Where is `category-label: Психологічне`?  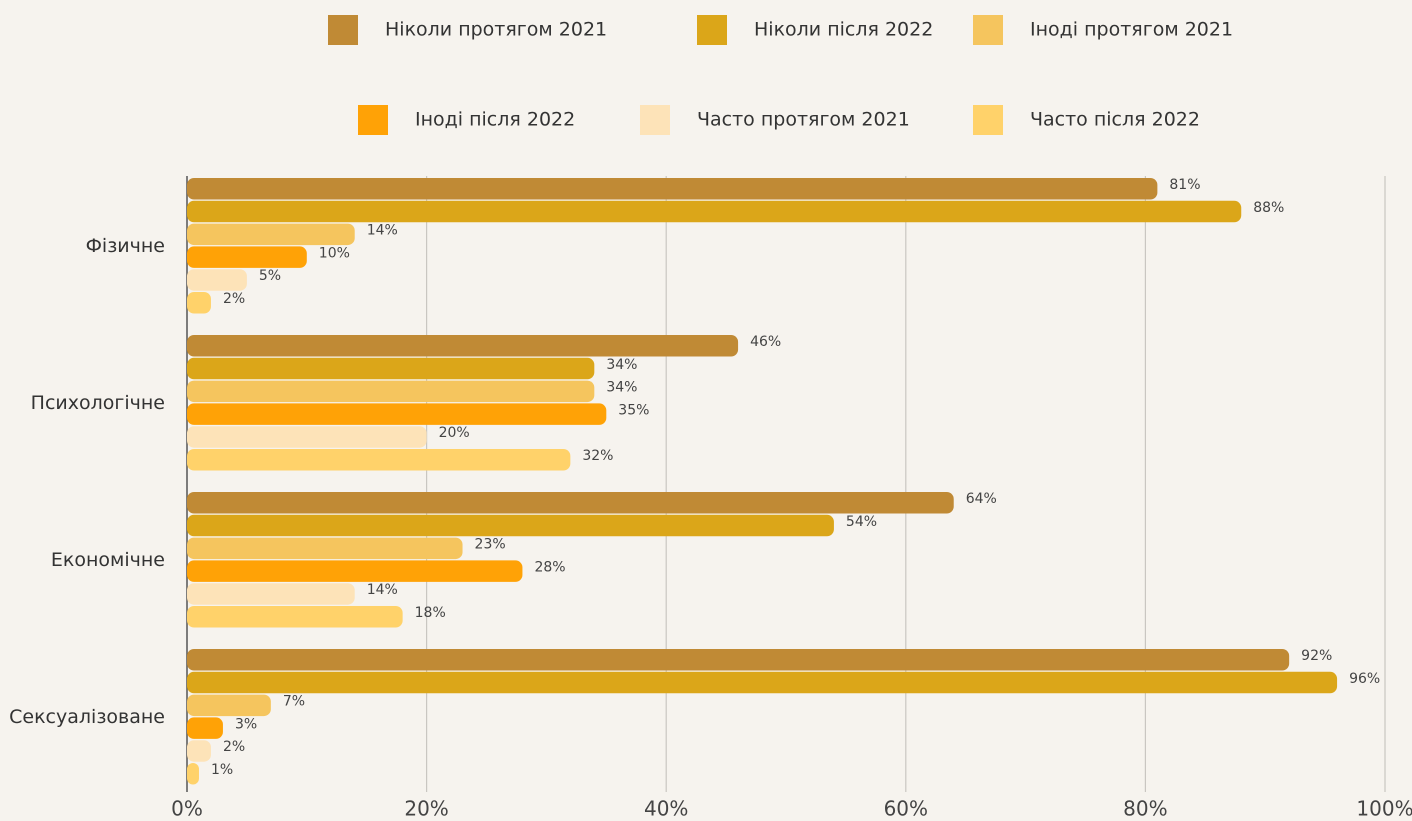
category-label: Психологічне is located at coordinates (98, 403).